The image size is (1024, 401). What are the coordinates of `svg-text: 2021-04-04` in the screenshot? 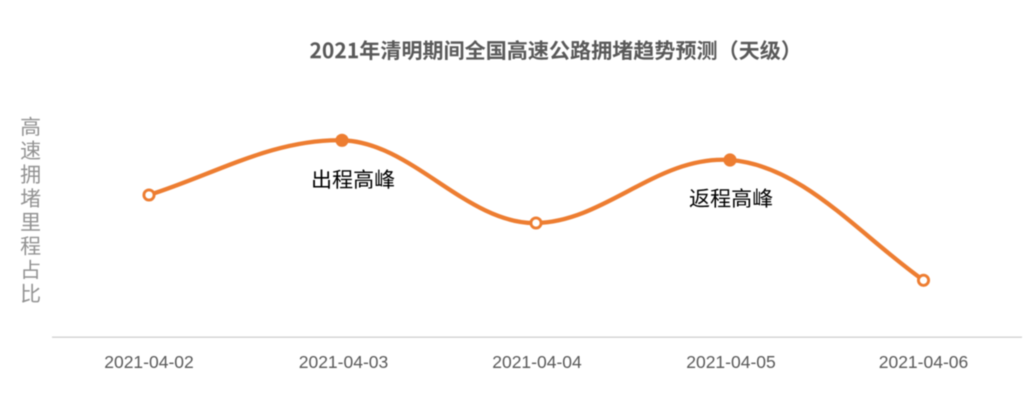 It's located at (537, 362).